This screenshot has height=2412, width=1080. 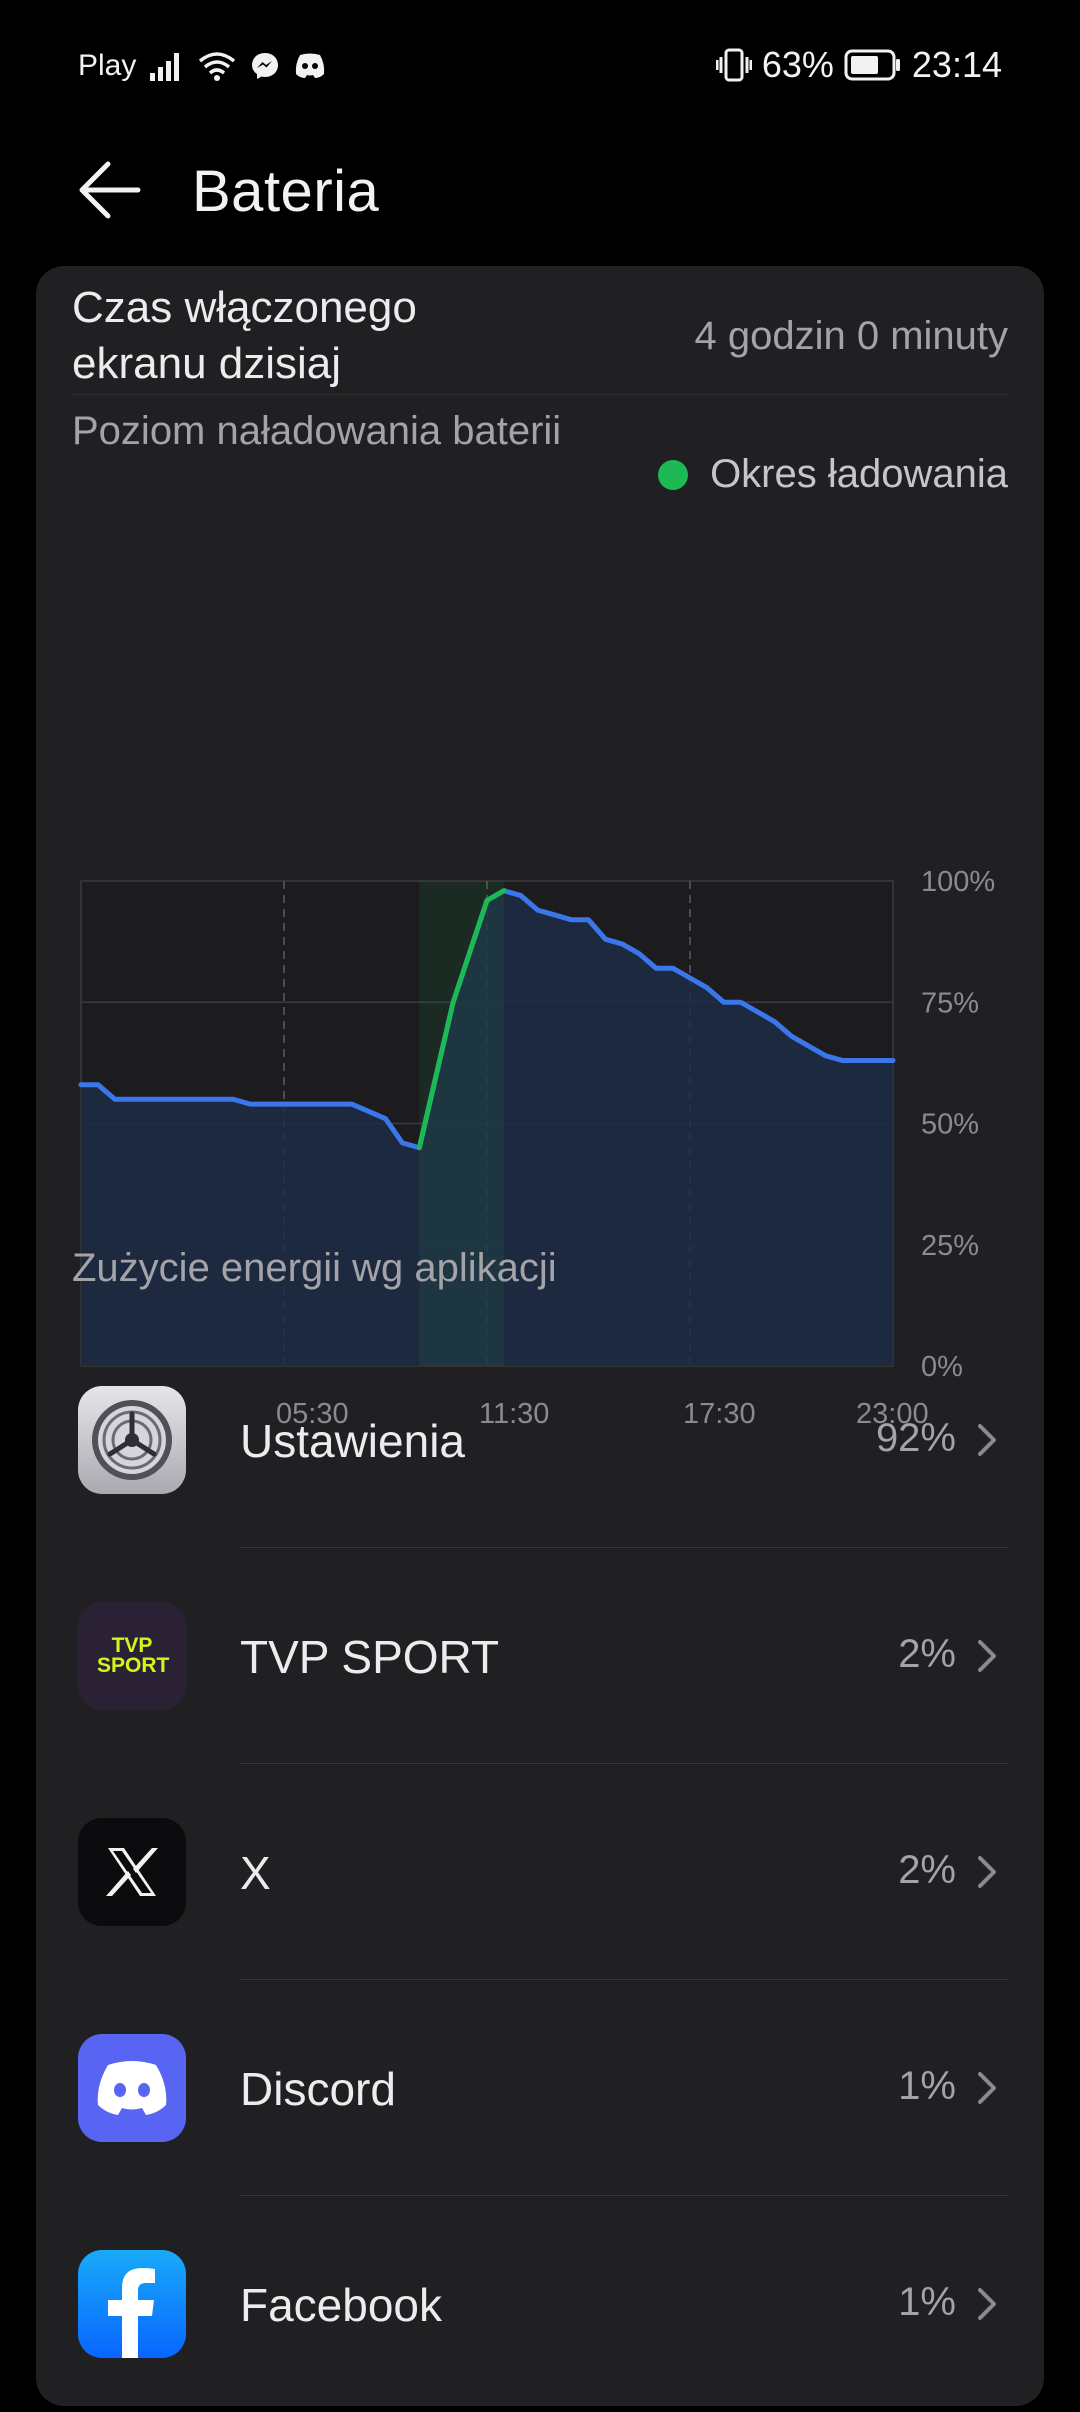 What do you see at coordinates (132, 2088) in the screenshot?
I see `discord-icon` at bounding box center [132, 2088].